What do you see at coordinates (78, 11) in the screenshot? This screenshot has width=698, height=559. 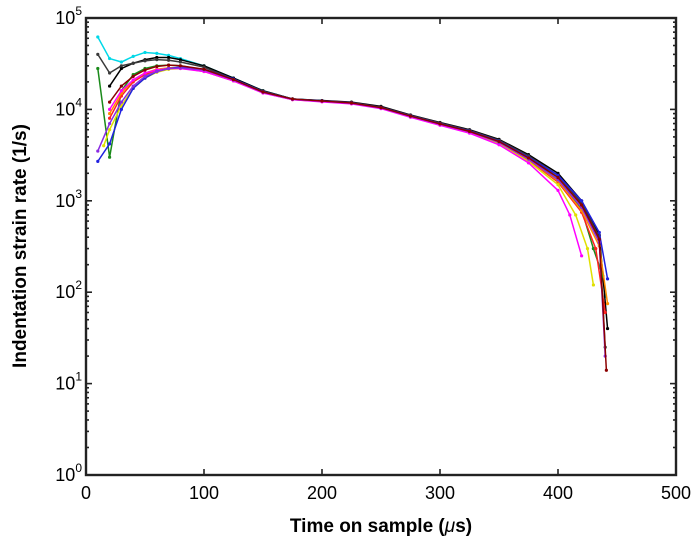 I see `y-tick-exponent: 5` at bounding box center [78, 11].